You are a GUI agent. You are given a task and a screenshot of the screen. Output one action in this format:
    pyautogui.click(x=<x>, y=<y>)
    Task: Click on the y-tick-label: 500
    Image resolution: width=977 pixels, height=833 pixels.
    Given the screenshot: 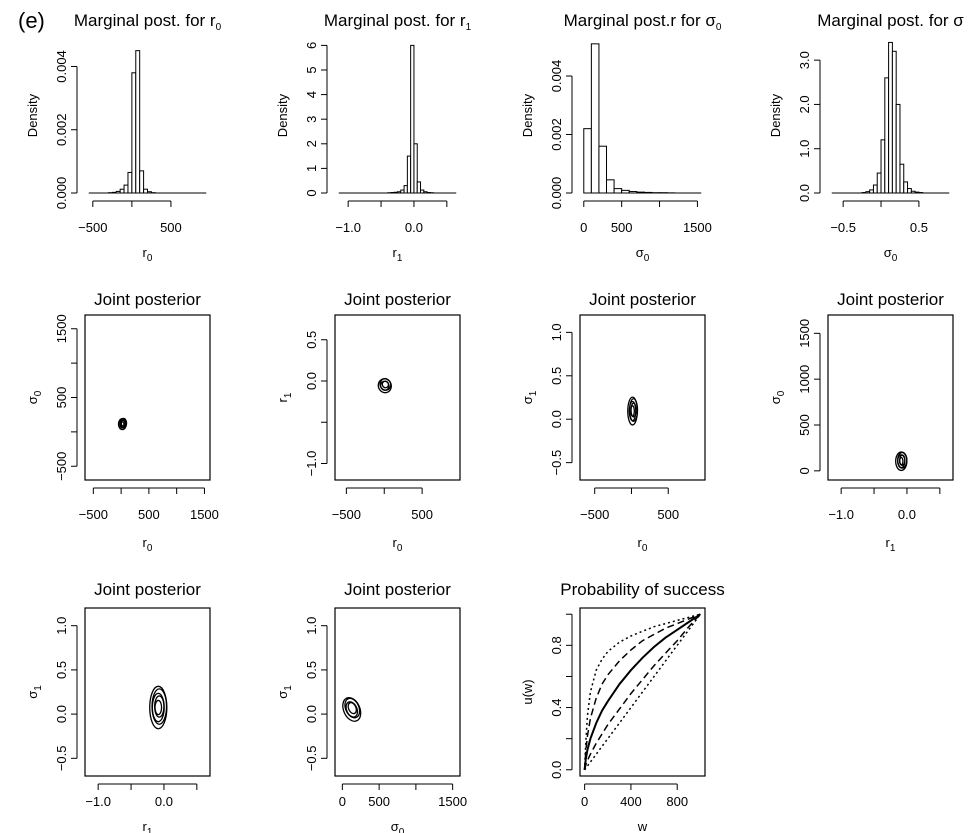 What is the action you would take?
    pyautogui.click(x=61, y=398)
    